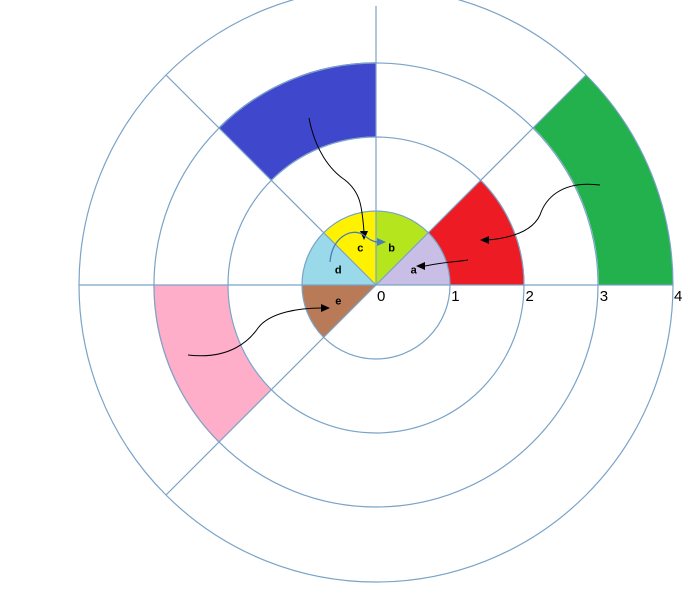  What do you see at coordinates (544, 212) in the screenshot?
I see `arrow-to-red` at bounding box center [544, 212].